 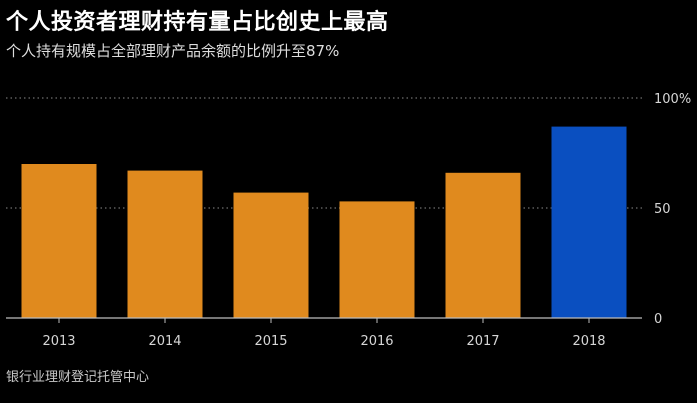 I want to click on x-tick-label: 2014, so click(x=164, y=341).